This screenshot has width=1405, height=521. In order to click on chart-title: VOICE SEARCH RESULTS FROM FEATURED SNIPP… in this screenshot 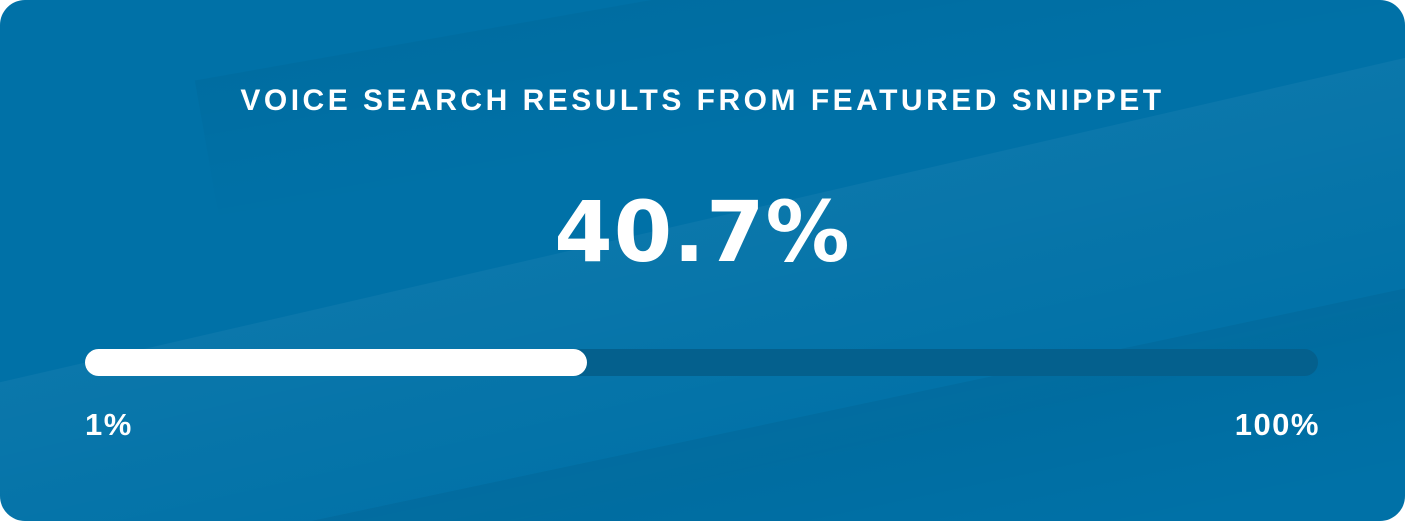, I will do `click(702, 100)`.